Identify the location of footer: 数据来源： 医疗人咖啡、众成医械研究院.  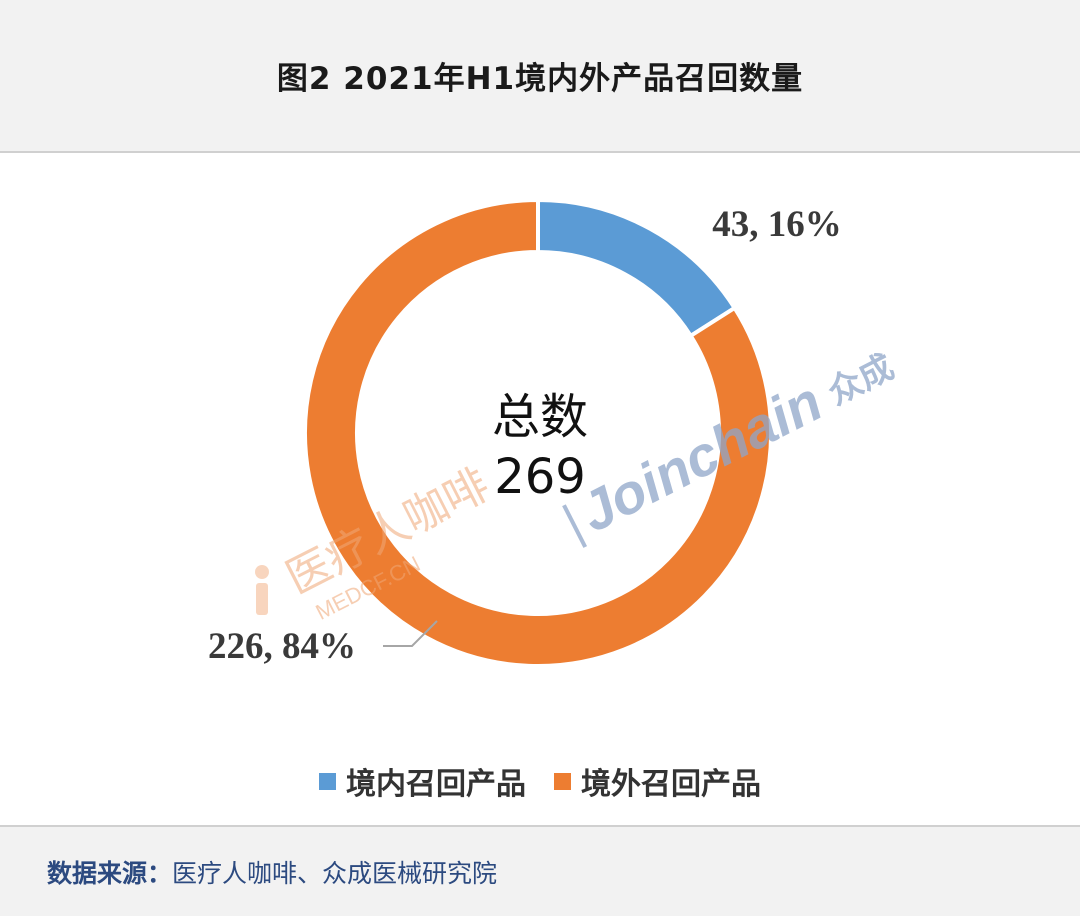
(540, 870).